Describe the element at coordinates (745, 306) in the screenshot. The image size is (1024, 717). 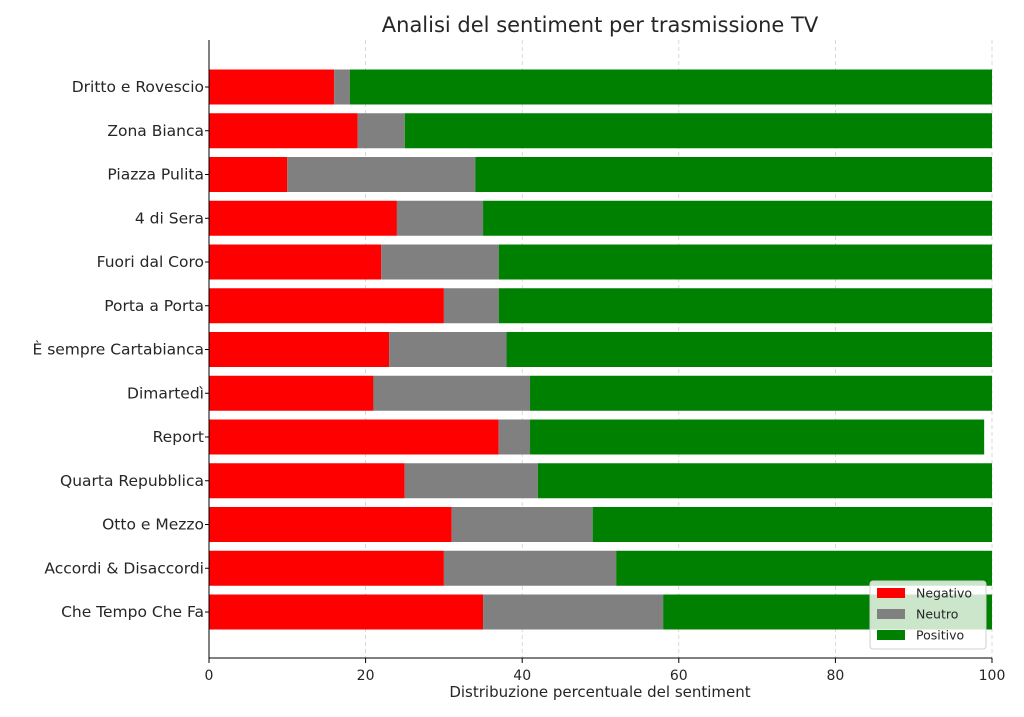
I see `bar-positivo-porta-a-porta` at that location.